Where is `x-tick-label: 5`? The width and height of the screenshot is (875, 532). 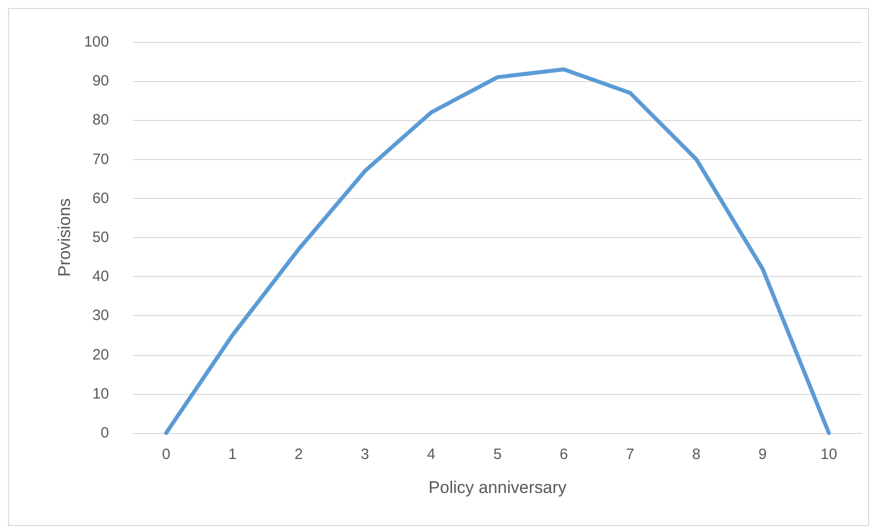 x-tick-label: 5 is located at coordinates (497, 454).